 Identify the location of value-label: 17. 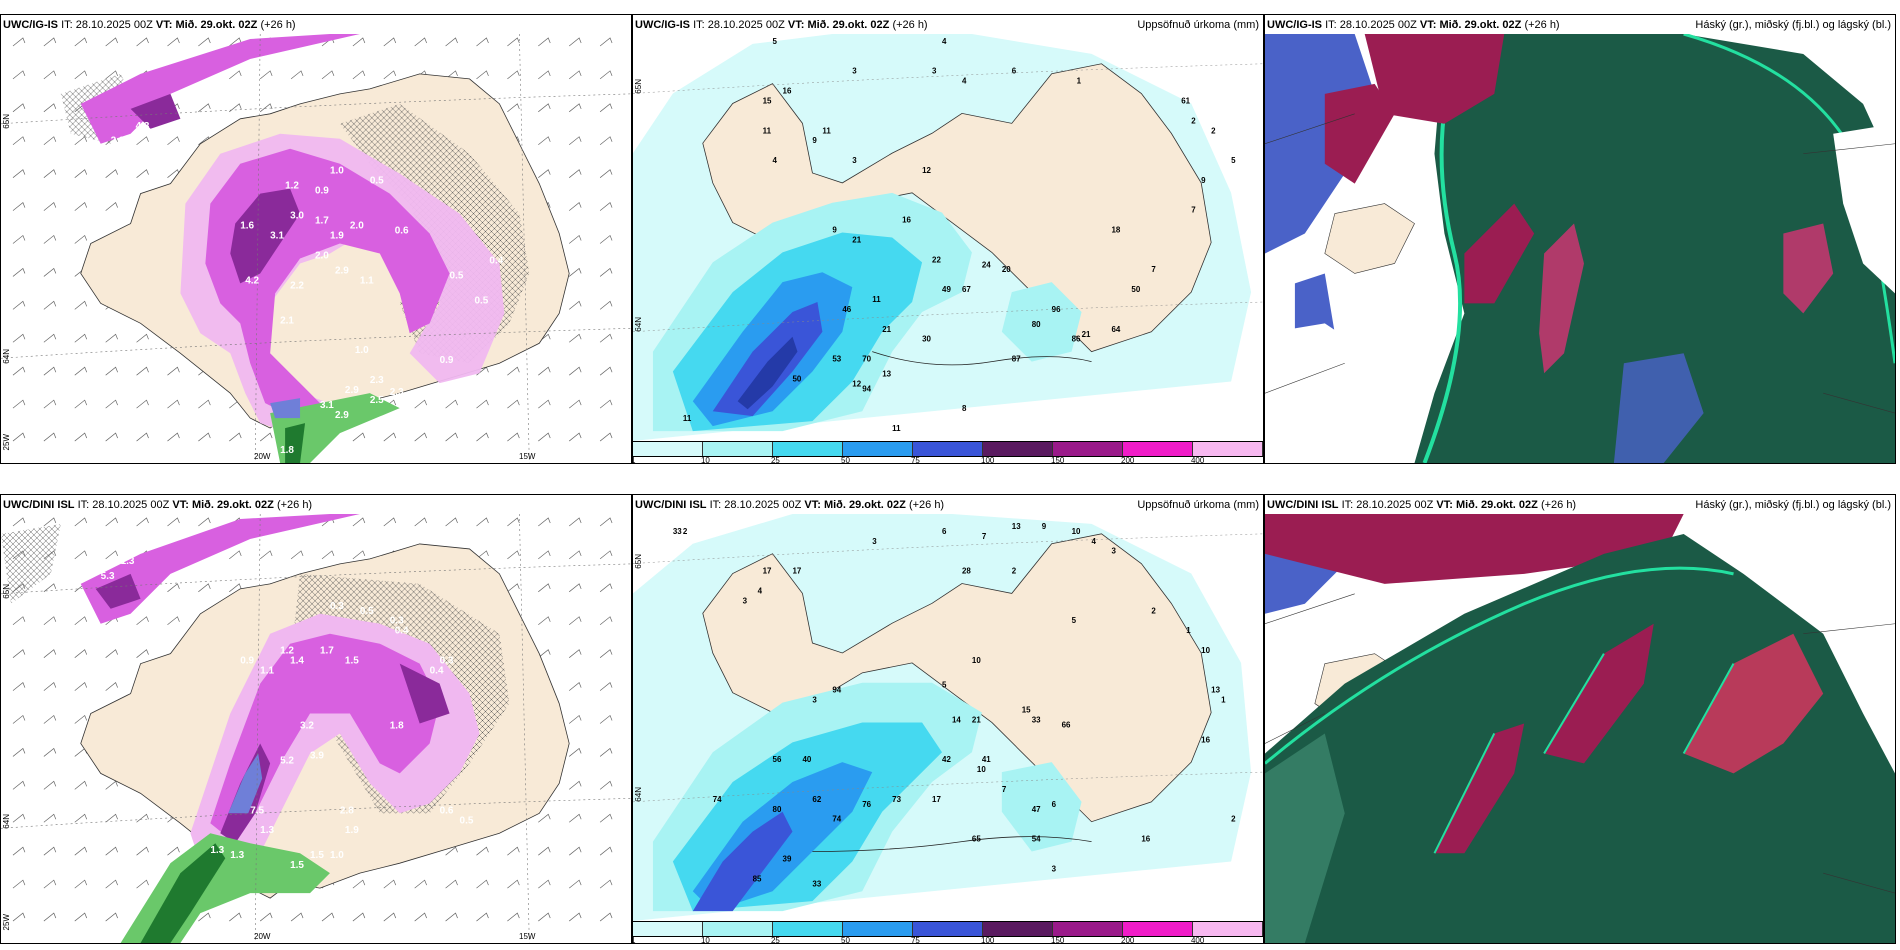
(767, 571).